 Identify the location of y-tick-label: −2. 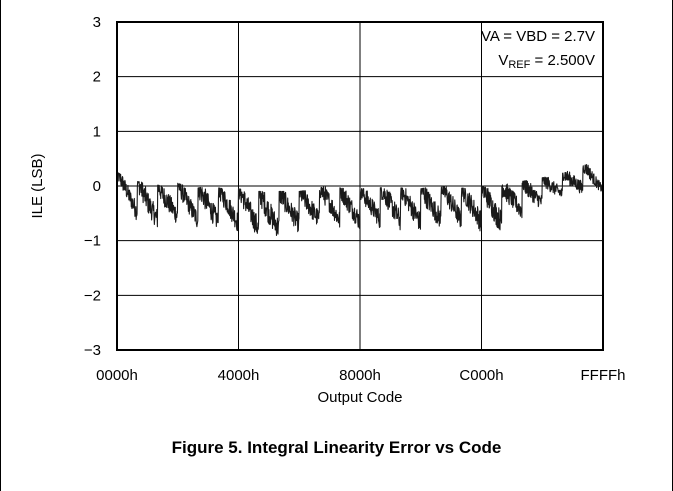
(92, 295).